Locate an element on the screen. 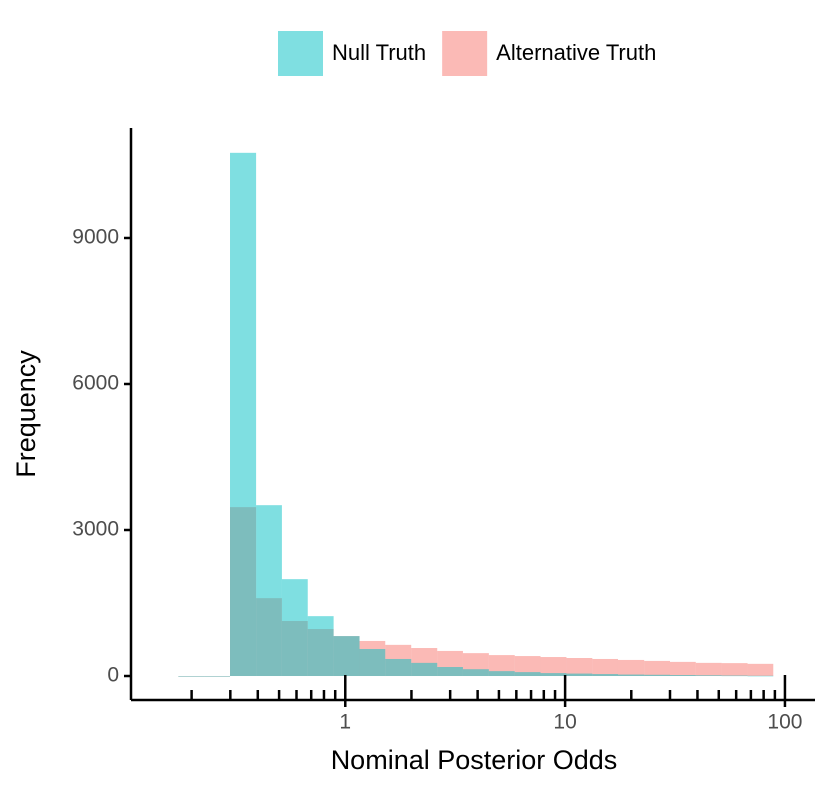 The image size is (830, 793). x-axis-label: Nominal Posterior Odds is located at coordinates (474, 760).